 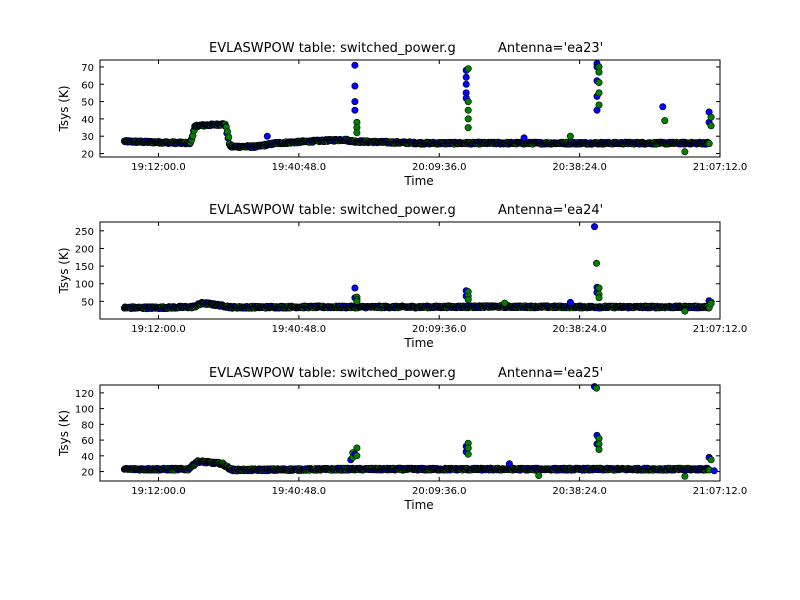 I want to click on y-tick-label: 120, so click(x=84, y=394).